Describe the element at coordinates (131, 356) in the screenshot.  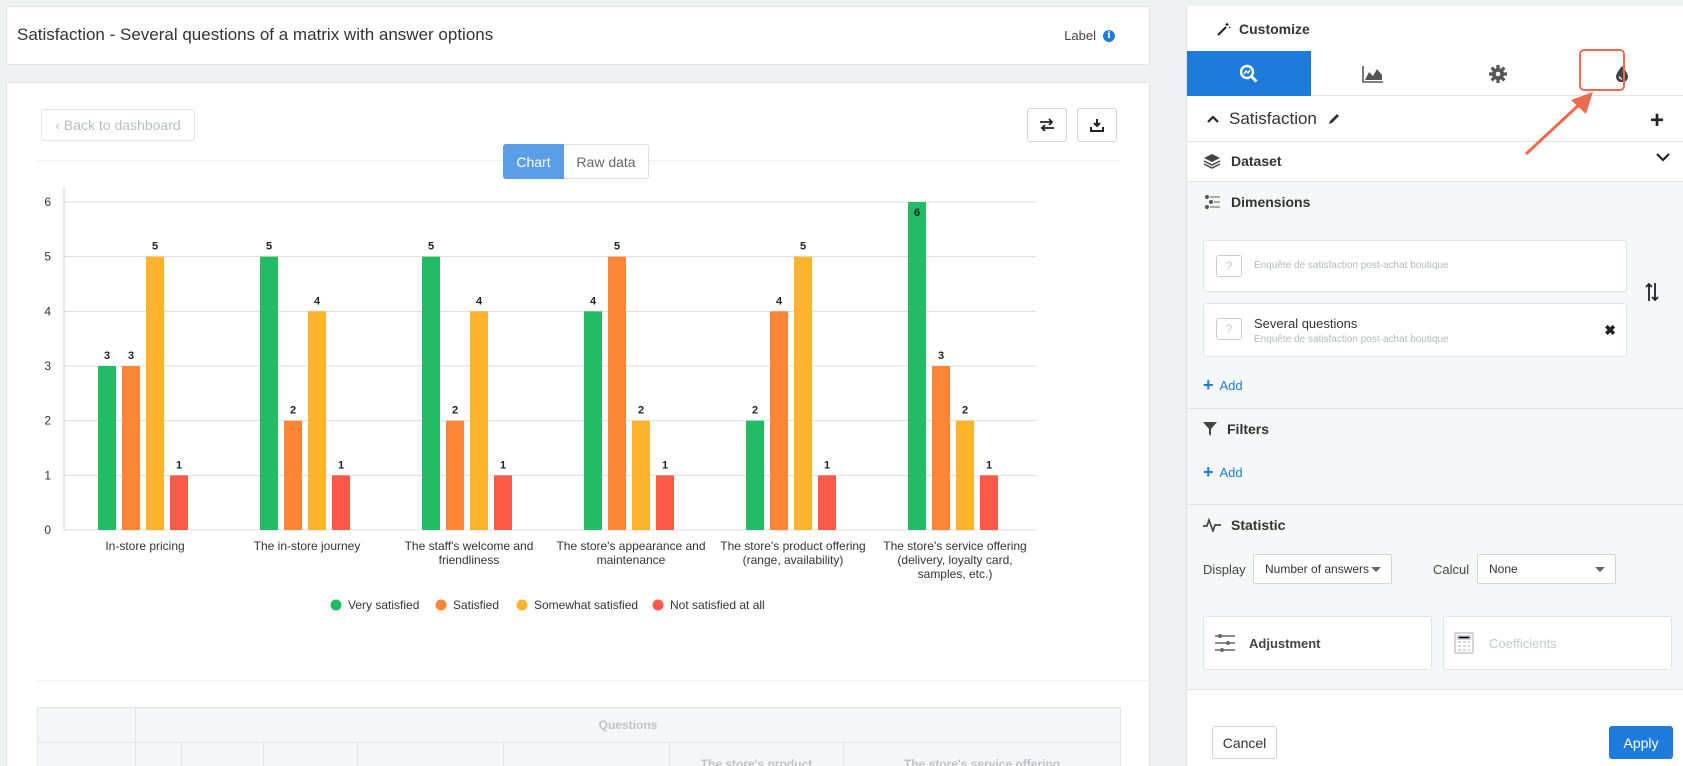
I see `data-label: 3` at that location.